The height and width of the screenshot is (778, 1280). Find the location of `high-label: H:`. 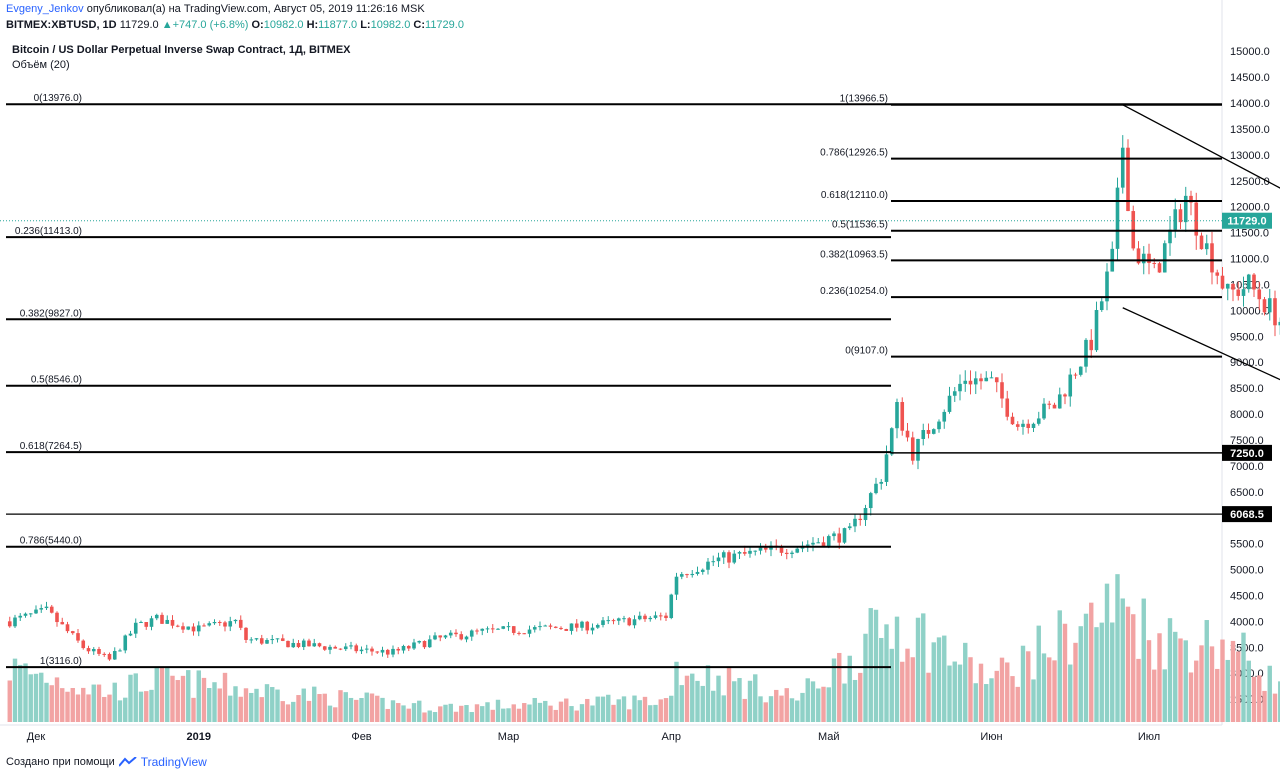

high-label: H: is located at coordinates (312, 25).